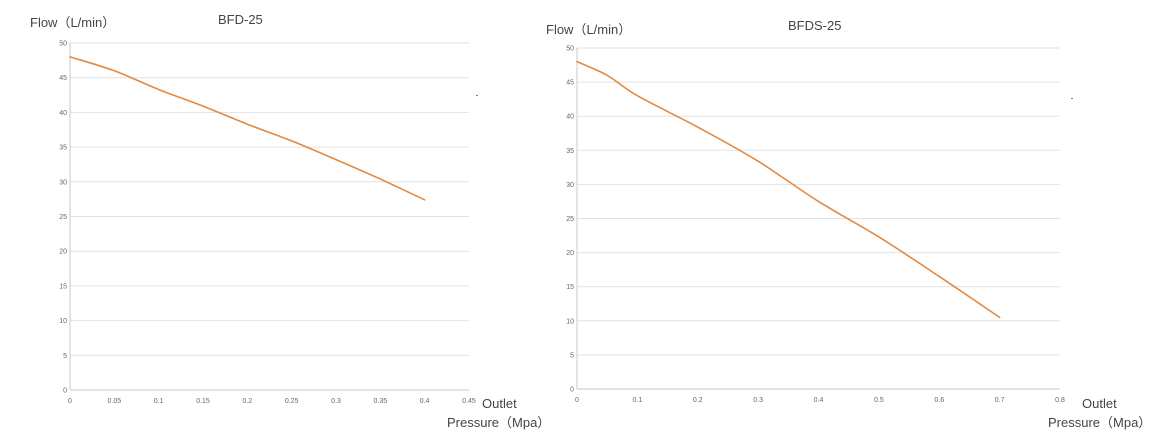 The width and height of the screenshot is (1154, 440). I want to click on x-tick-label: 0.25, so click(292, 401).